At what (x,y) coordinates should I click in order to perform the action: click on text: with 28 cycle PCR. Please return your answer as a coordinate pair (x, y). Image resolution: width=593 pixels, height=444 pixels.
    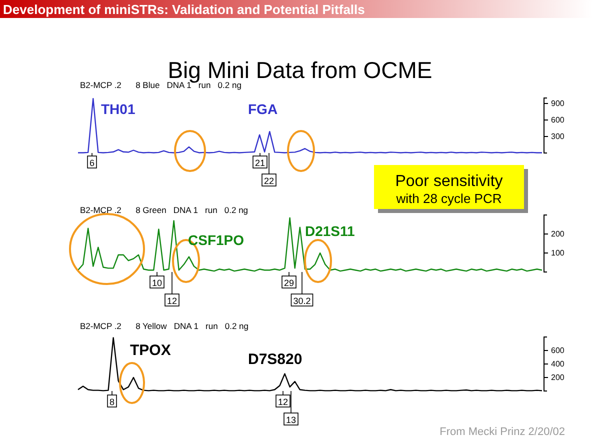
    Looking at the image, I should click on (448, 198).